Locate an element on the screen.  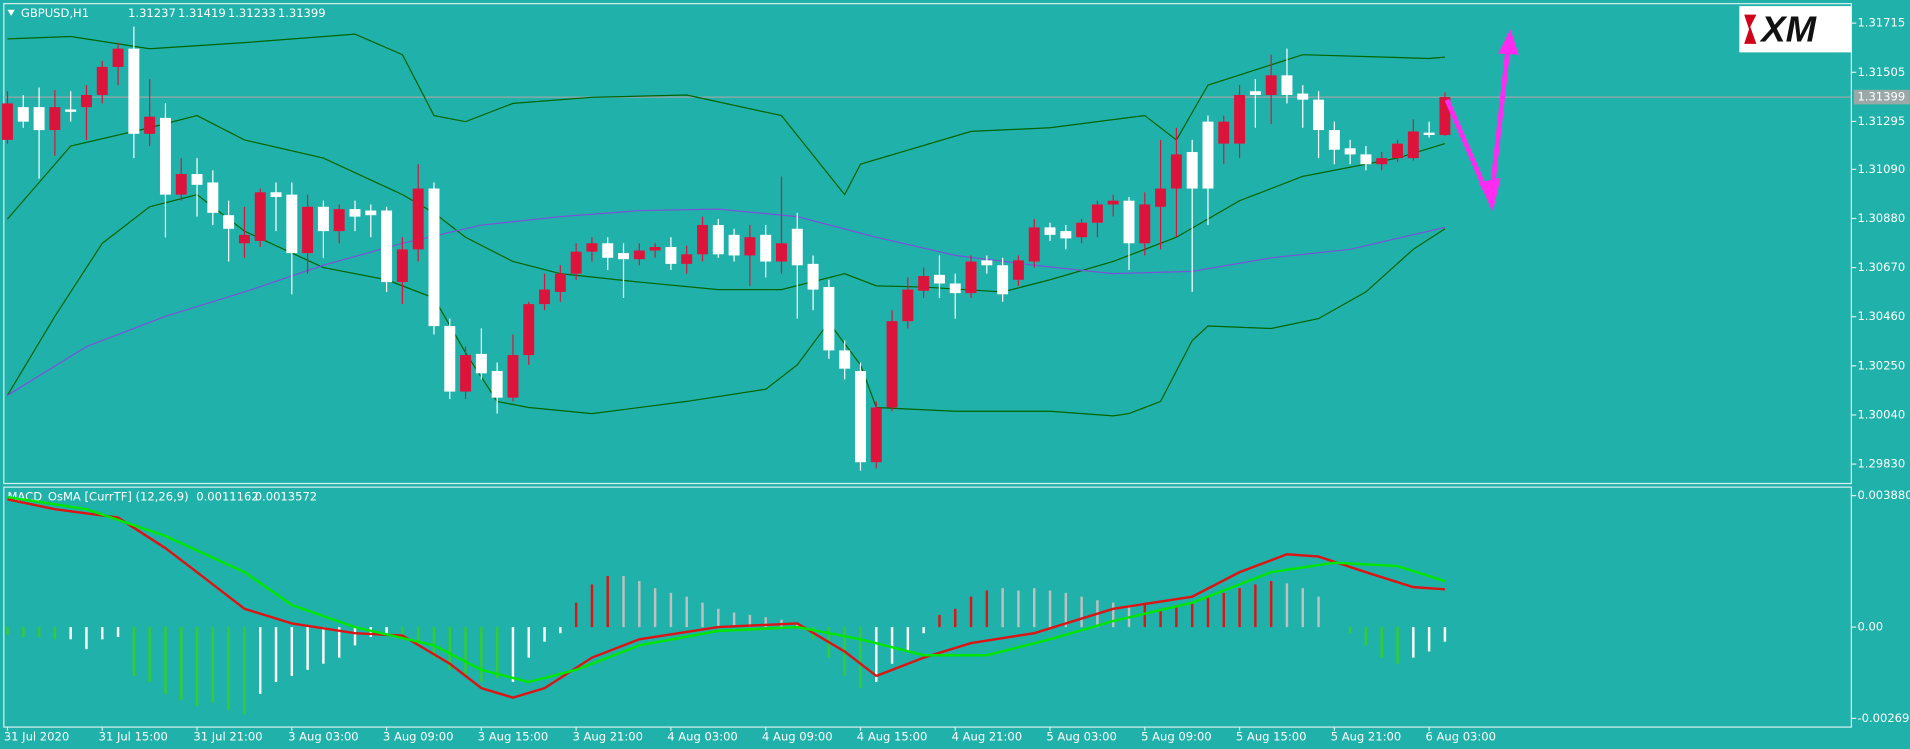
header-high: 1.31419 is located at coordinates (202, 13).